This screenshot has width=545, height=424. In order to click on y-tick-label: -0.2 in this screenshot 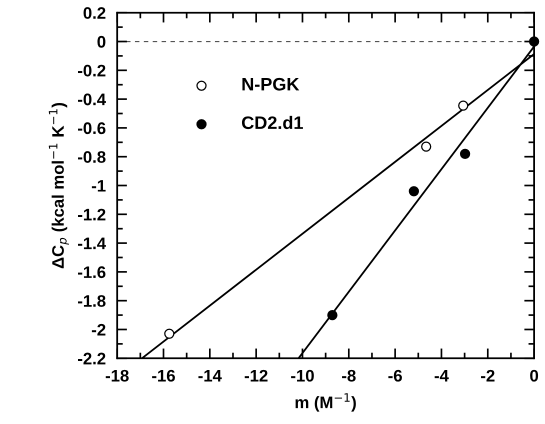, I will do `click(92, 70)`.